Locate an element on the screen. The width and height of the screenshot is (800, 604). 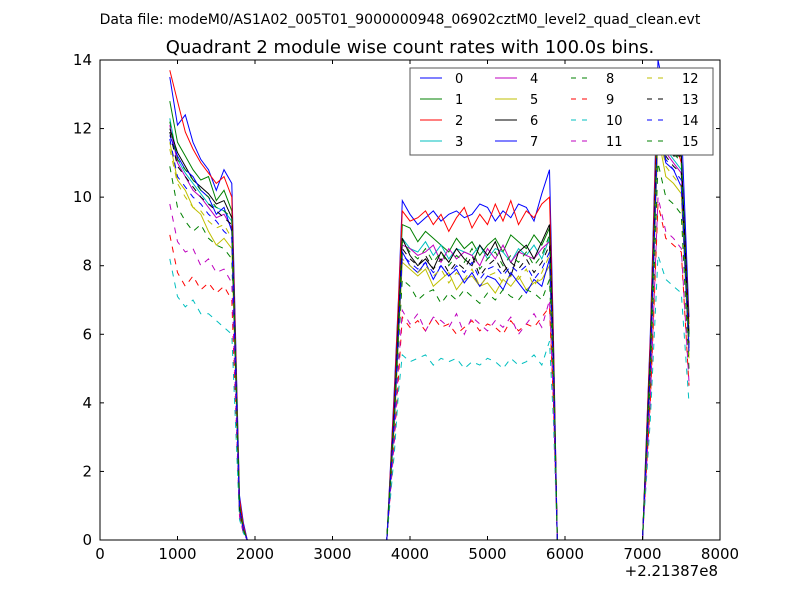
legend-label-3: 3 is located at coordinates (459, 142).